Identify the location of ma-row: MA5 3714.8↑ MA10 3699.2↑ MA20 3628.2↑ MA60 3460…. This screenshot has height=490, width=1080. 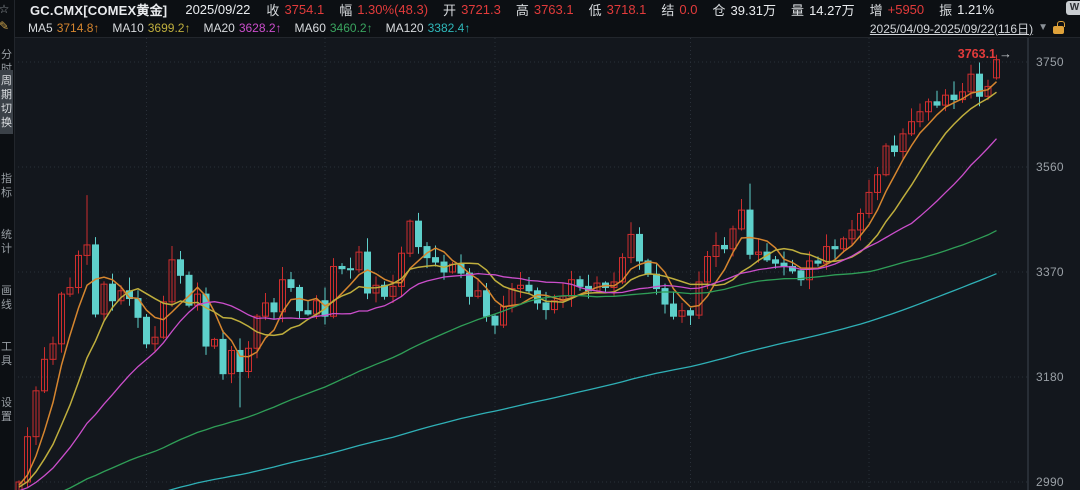
(540, 28).